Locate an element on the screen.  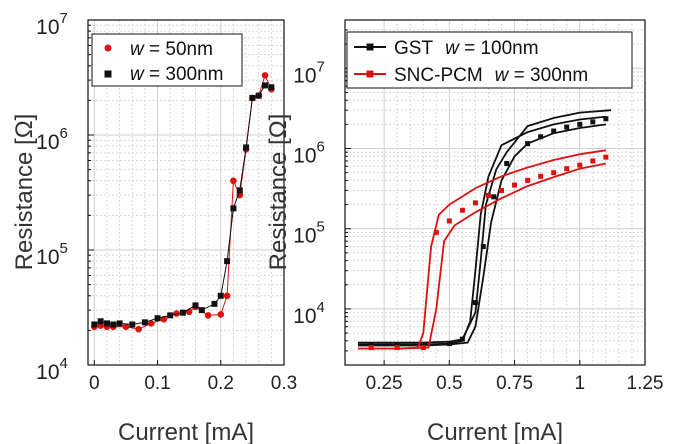
legend-text-300nm: = 300nm is located at coordinates (184, 74).